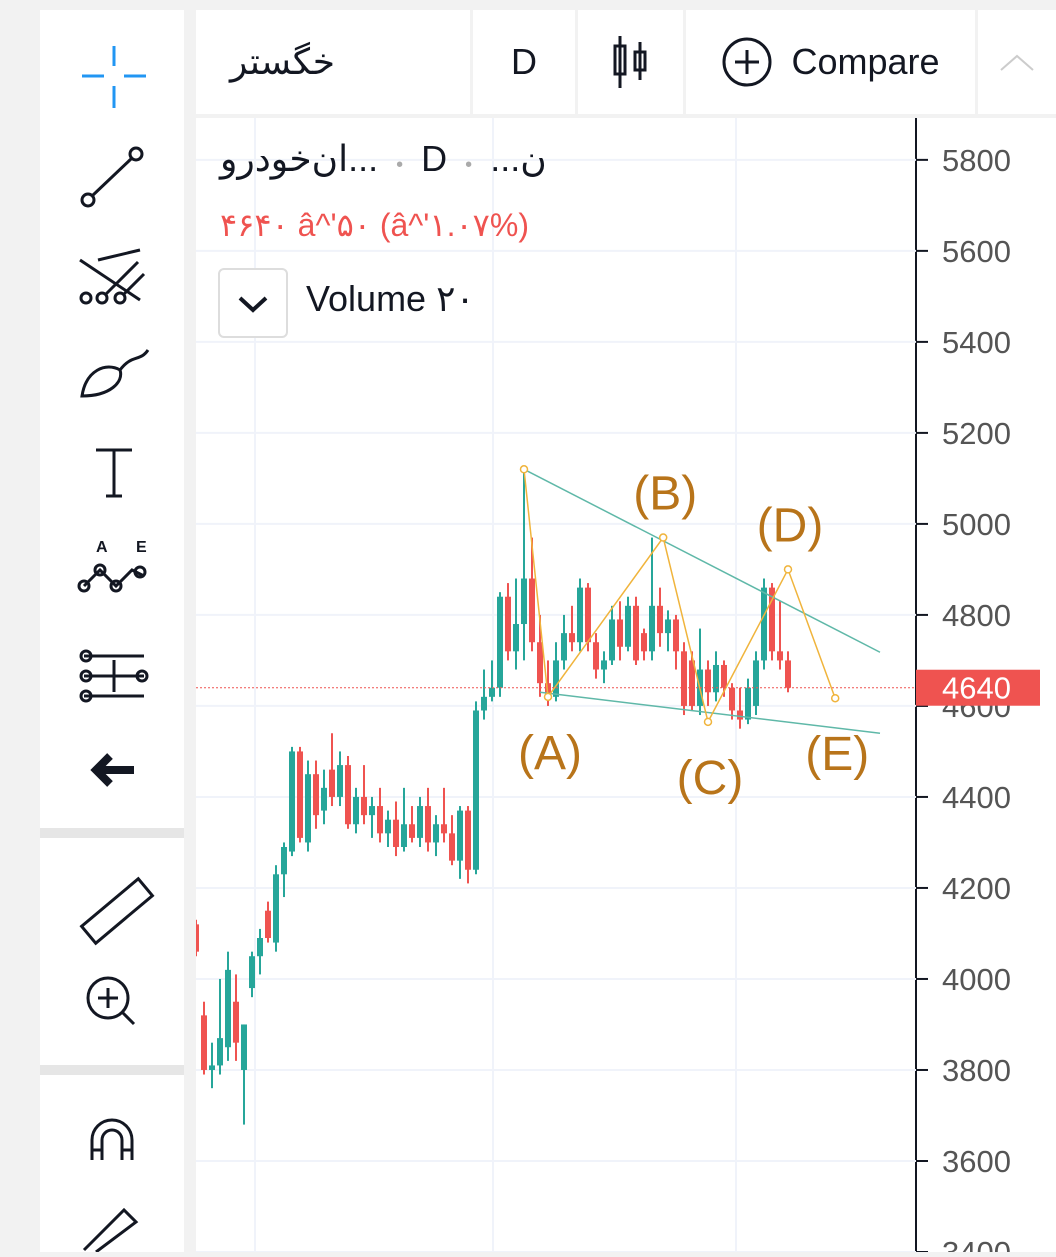  What do you see at coordinates (976, 1161) in the screenshot?
I see `y-tick-label: 3600` at bounding box center [976, 1161].